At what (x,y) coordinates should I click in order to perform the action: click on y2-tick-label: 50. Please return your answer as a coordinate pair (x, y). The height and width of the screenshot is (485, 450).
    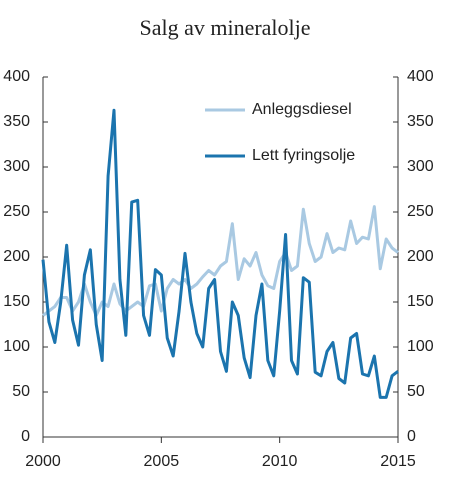
    Looking at the image, I should click on (416, 391).